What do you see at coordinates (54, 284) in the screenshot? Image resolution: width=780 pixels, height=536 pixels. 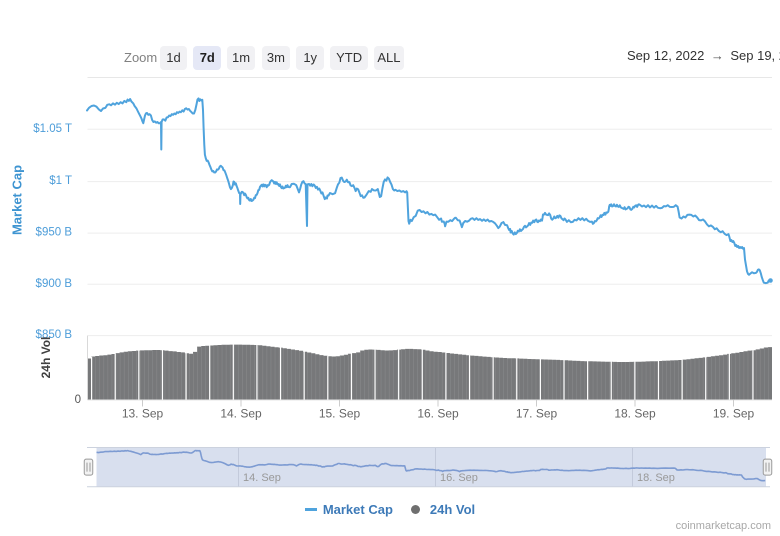 I see `svg-text: $900 B` at bounding box center [54, 284].